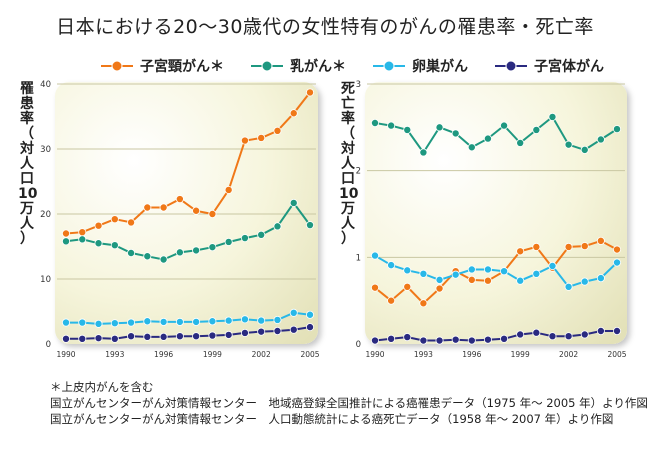 Image resolution: width=650 pixels, height=450 pixels. I want to click on x-tick-label: 1999, so click(212, 354).